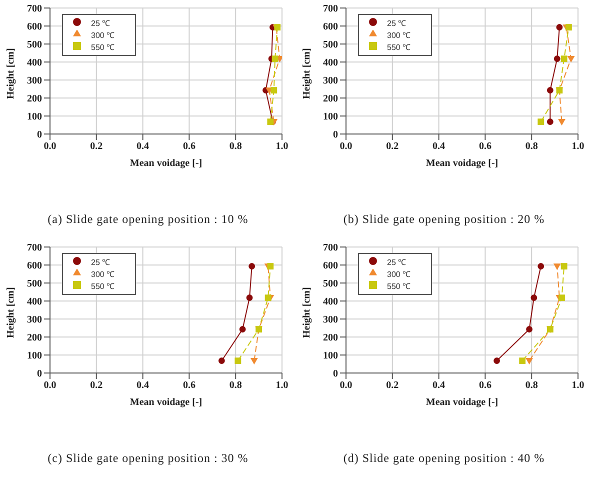 The width and height of the screenshot is (592, 477). Describe the element at coordinates (148, 219) in the screenshot. I see `text: (a) Slide gate opening position : 10 %` at that location.